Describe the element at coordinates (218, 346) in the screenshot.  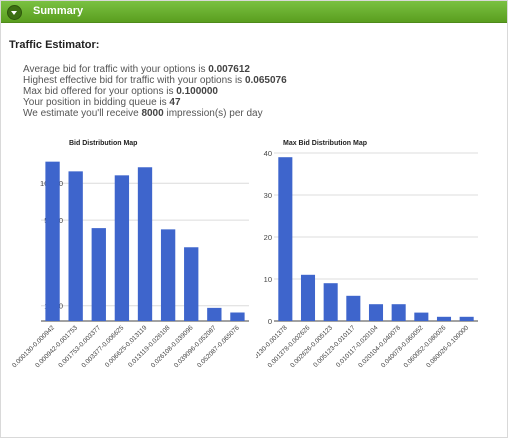
I see `x-tick-label: 0.052087-0.065076` at that location.